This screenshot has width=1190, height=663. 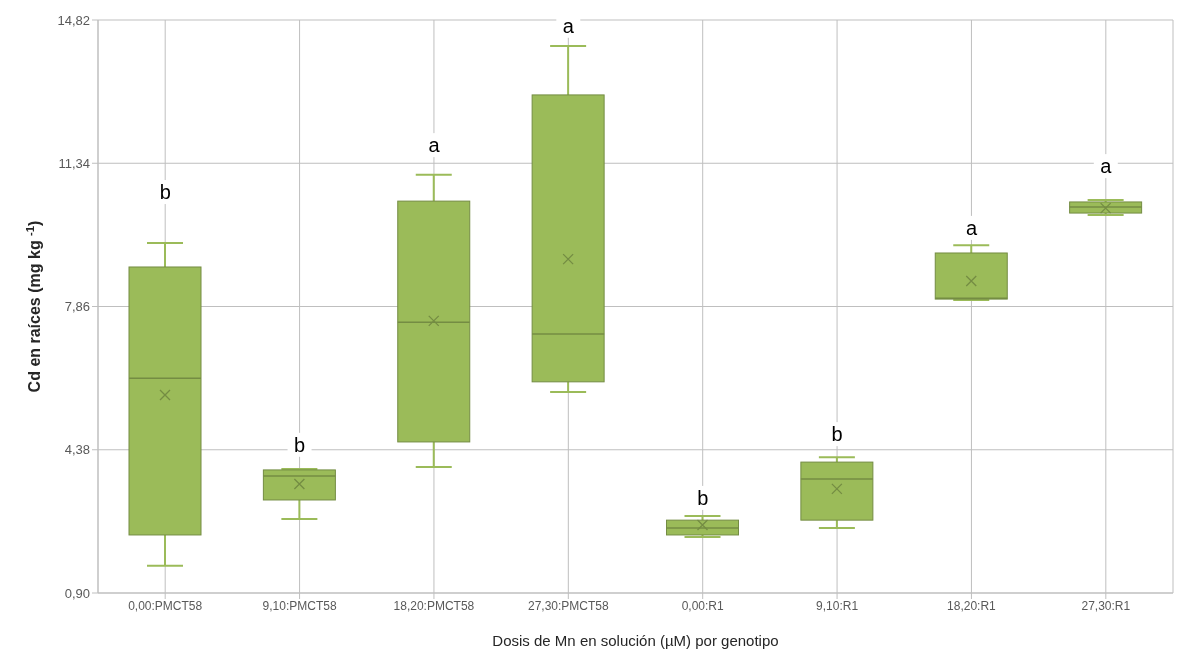 I want to click on x-tick-label: 27,30:PMCT58, so click(x=568, y=605).